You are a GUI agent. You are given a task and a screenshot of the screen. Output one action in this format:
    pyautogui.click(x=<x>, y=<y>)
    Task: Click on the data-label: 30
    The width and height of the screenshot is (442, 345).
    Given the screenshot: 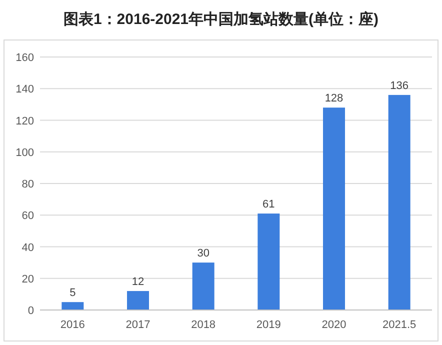 What is the action you would take?
    pyautogui.click(x=203, y=254)
    